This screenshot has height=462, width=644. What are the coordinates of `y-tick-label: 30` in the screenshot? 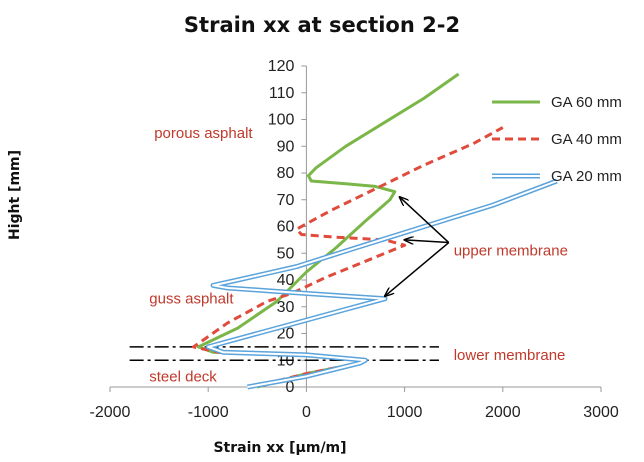 It's located at (286, 307).